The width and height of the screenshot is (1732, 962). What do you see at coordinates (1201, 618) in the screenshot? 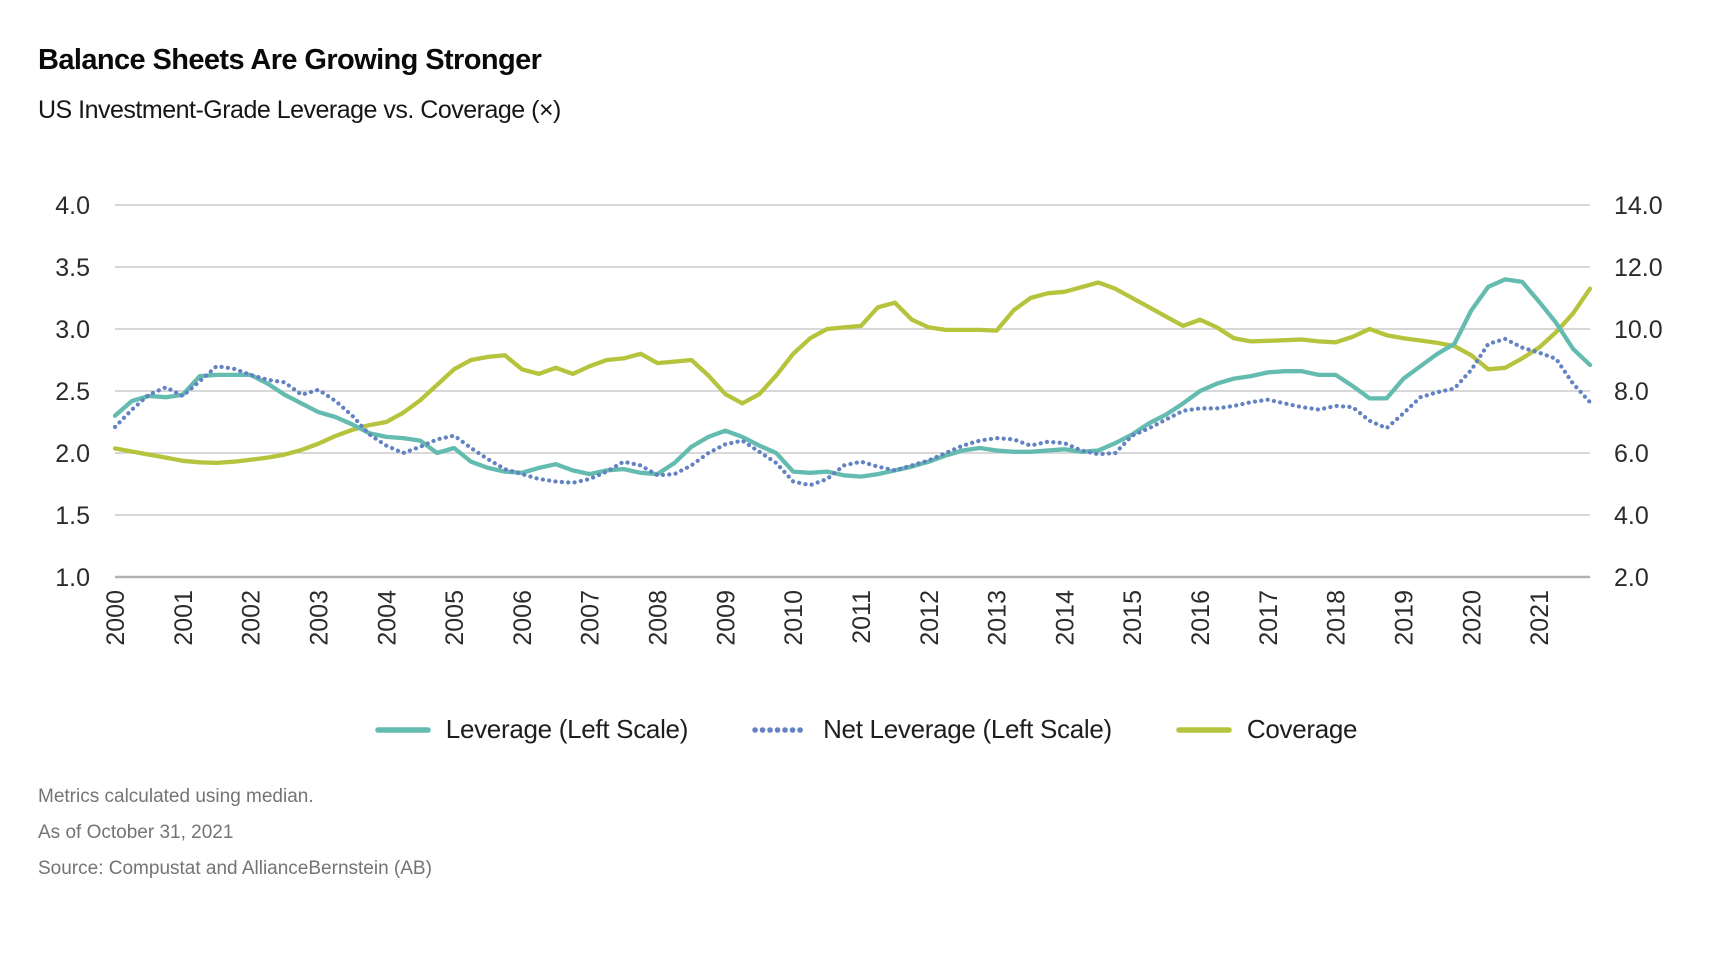
I see `x-axis-year-label: 2016` at bounding box center [1201, 618].